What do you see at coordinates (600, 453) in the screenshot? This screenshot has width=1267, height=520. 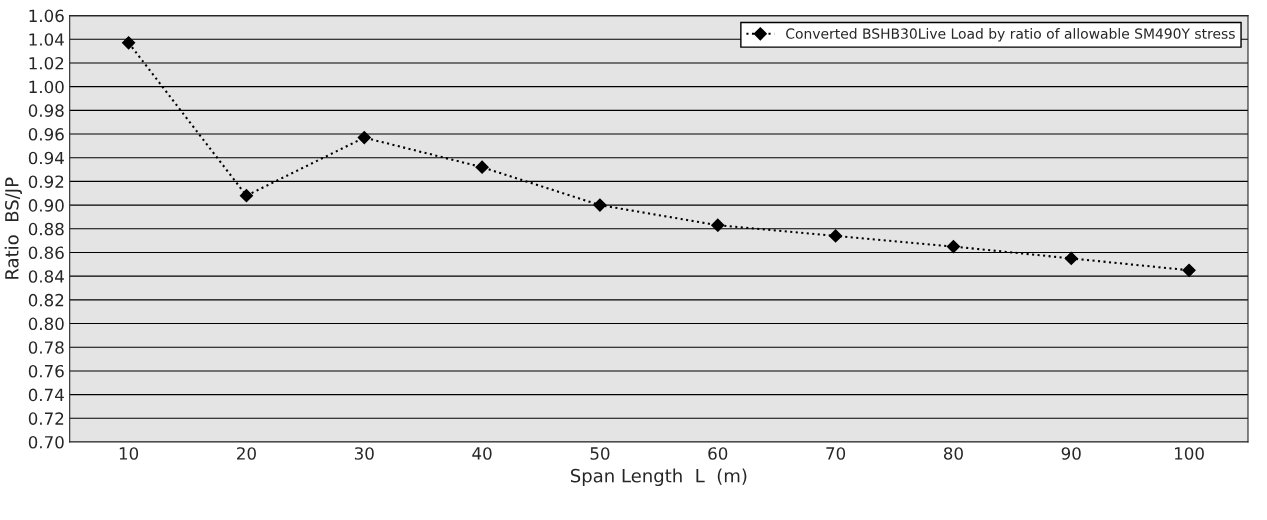 I see `x-tick-label: 50` at bounding box center [600, 453].